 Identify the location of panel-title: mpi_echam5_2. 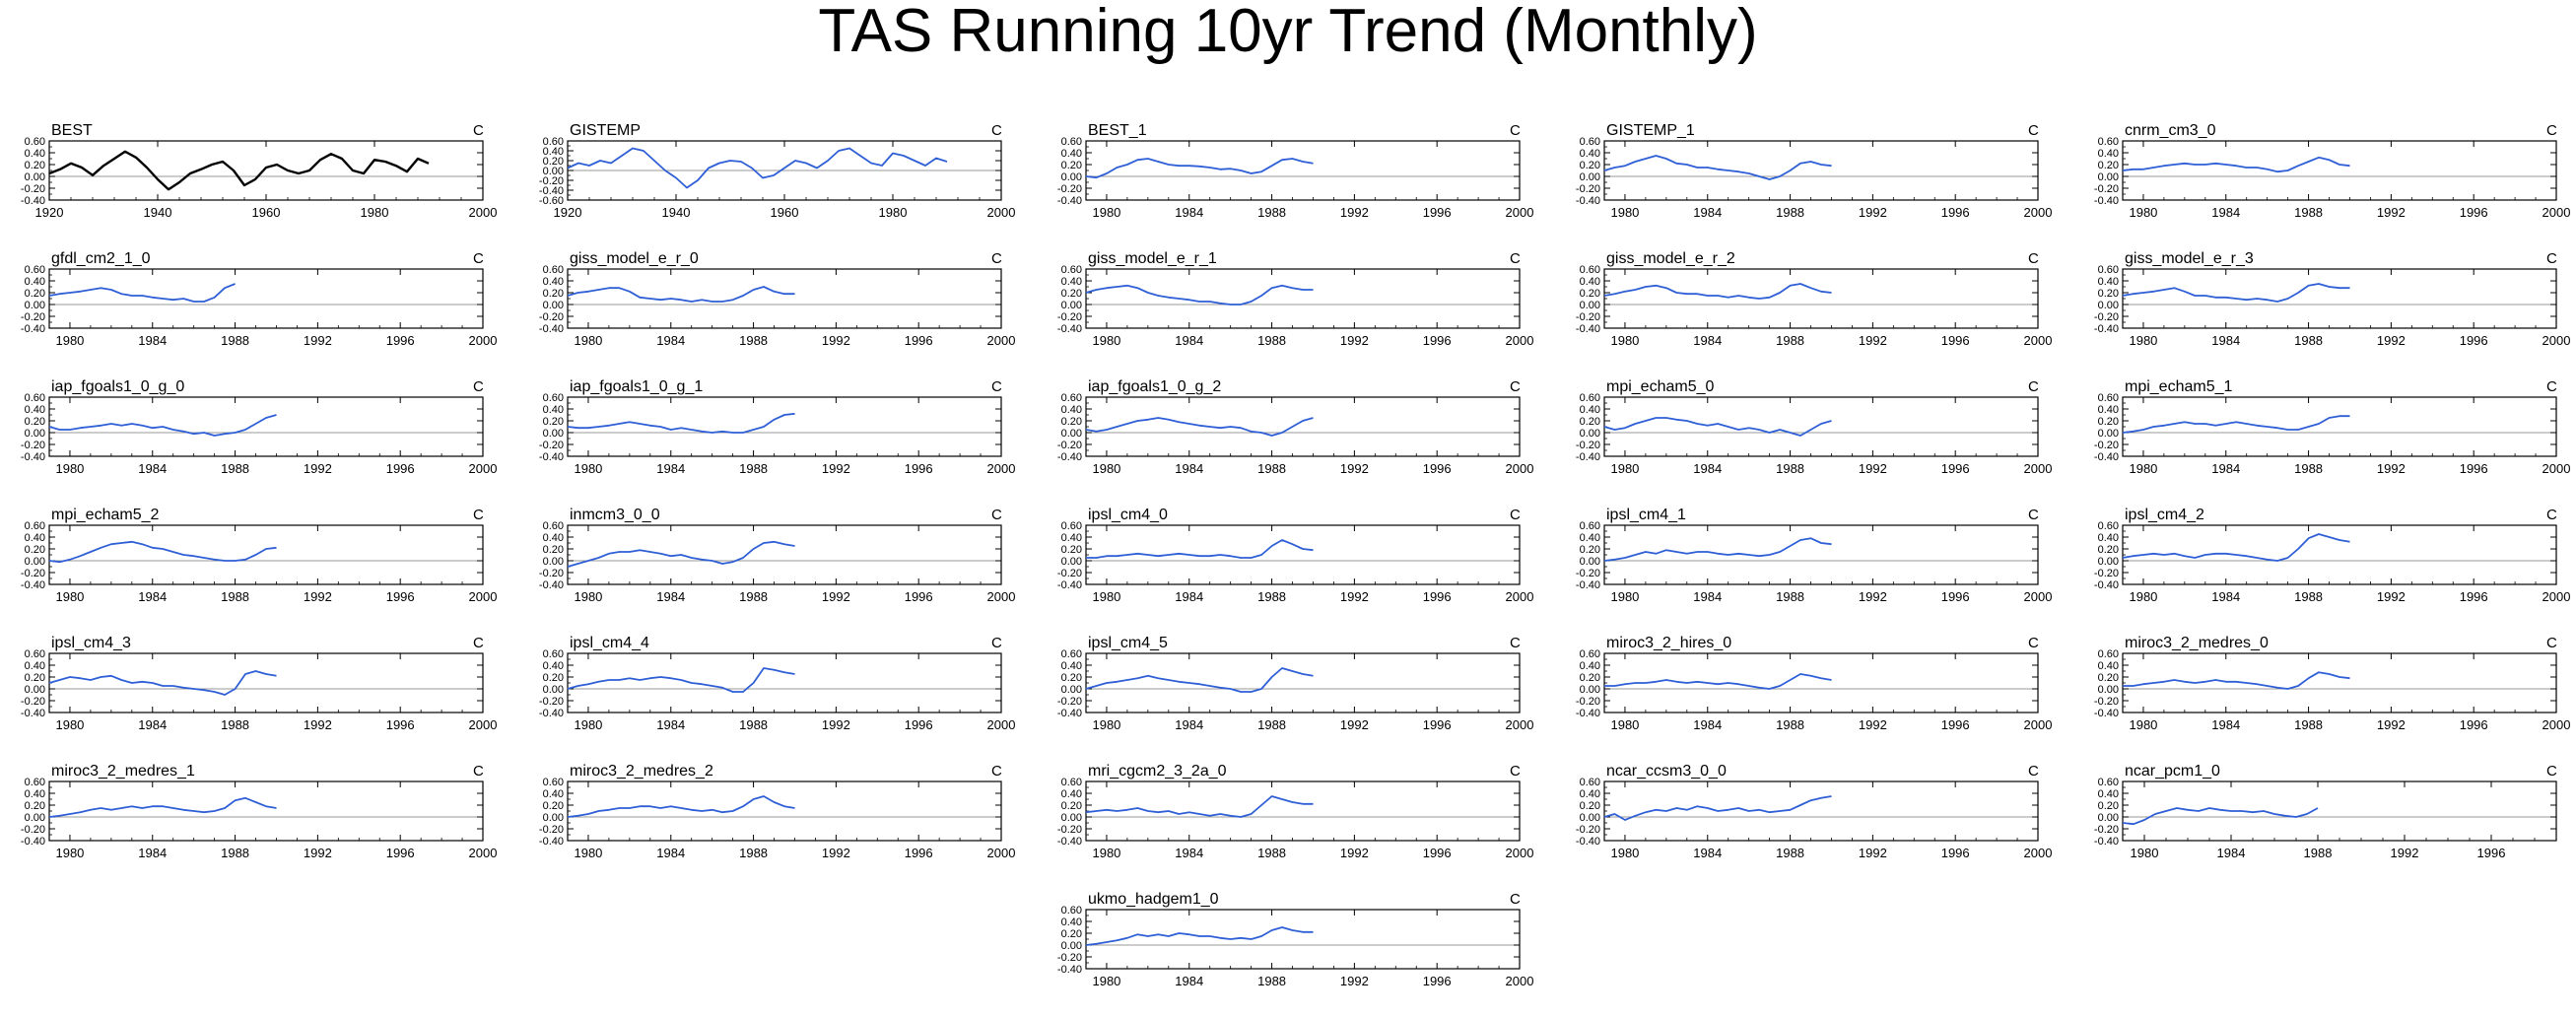
(105, 515).